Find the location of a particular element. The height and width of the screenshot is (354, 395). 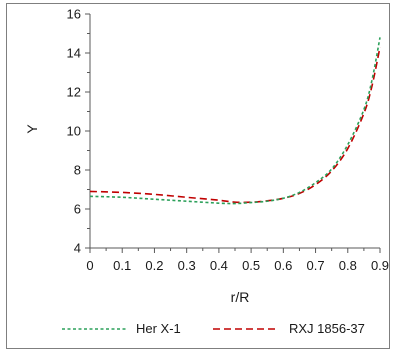

y-tick-label: 12 is located at coordinates (74, 92).